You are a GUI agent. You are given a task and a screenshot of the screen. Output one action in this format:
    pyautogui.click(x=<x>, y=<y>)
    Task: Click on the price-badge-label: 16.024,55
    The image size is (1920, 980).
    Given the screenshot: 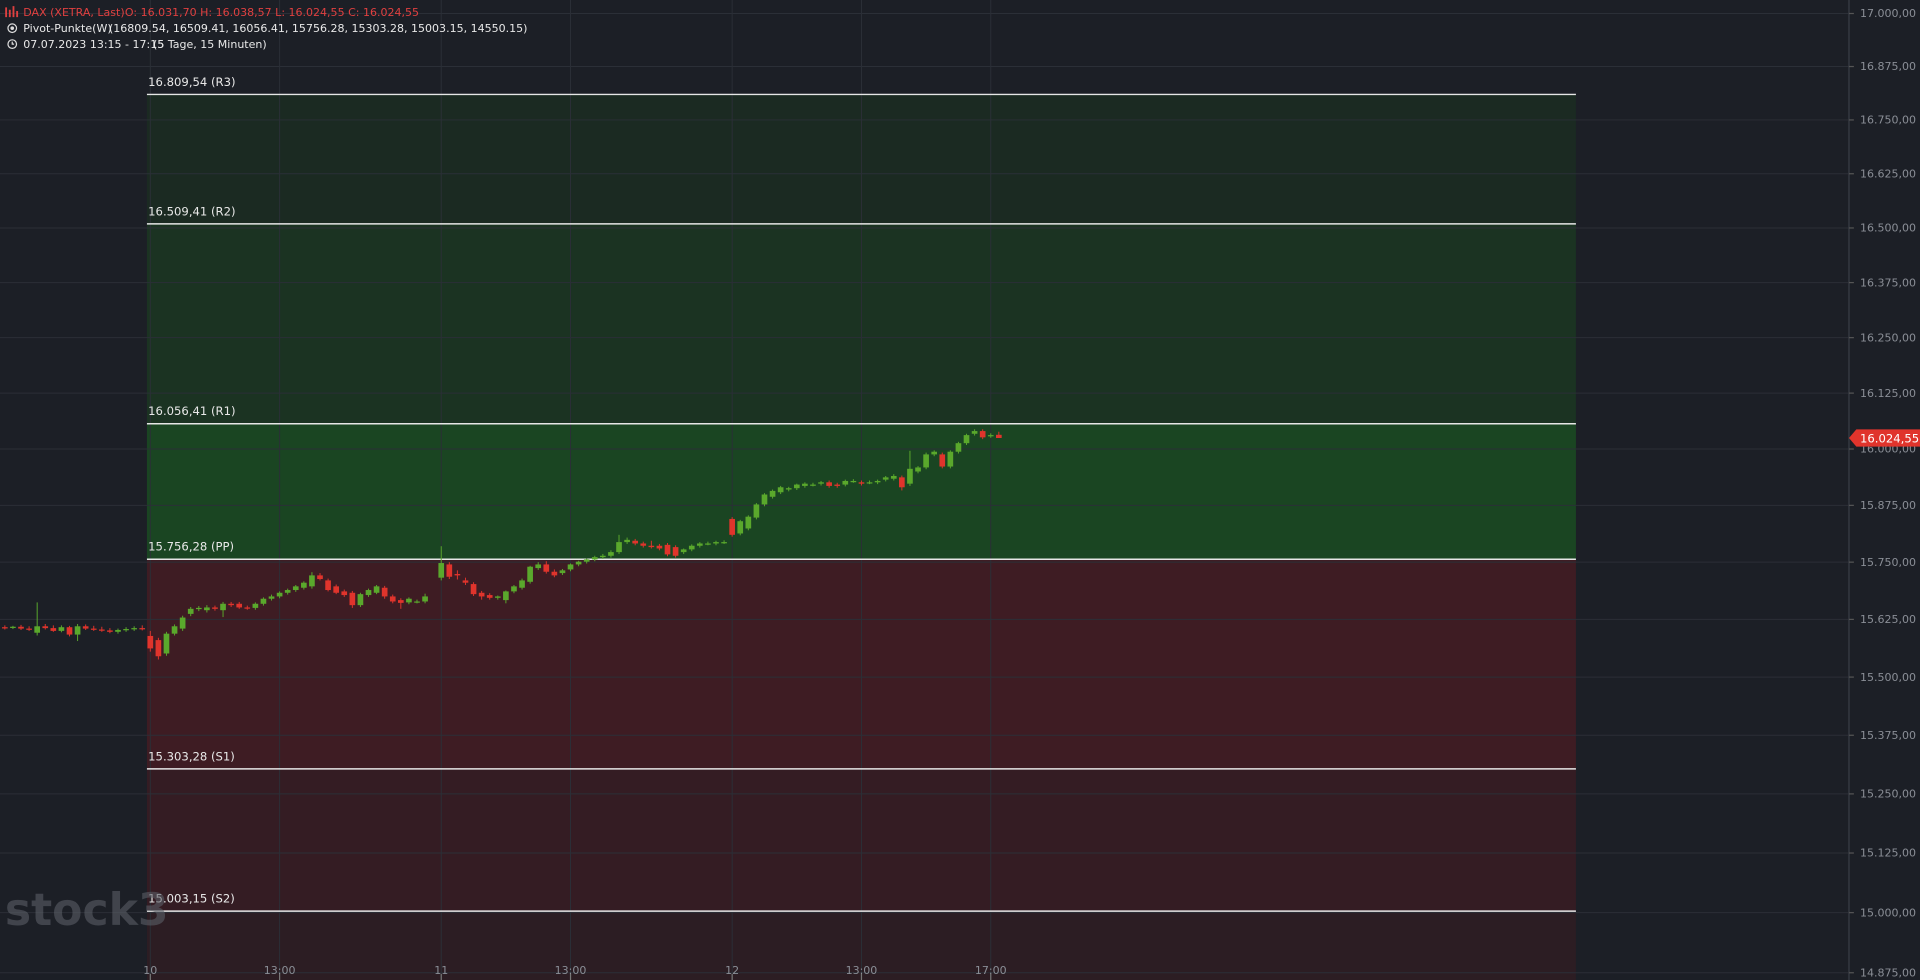 What is the action you would take?
    pyautogui.click(x=1889, y=438)
    